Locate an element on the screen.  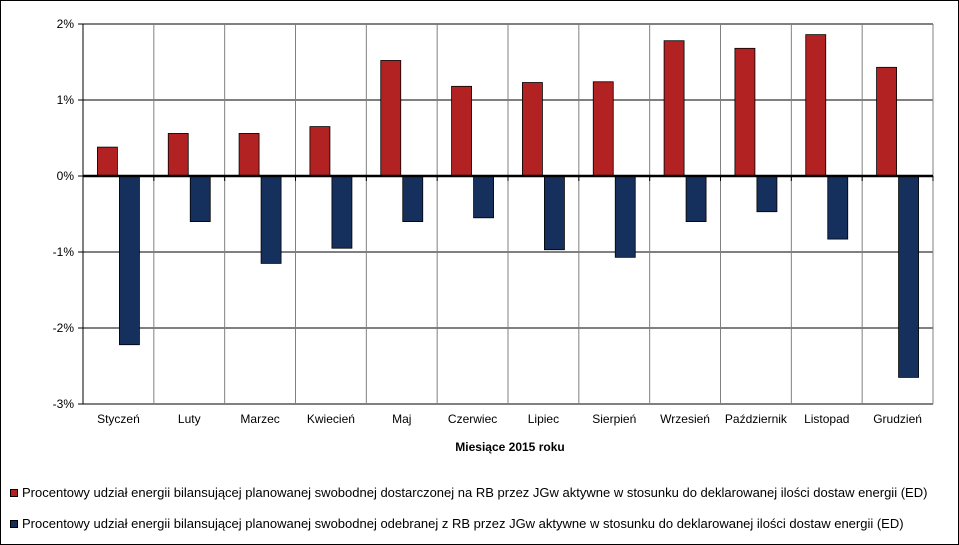
x-tick-label-0: Styczeń is located at coordinates (118, 419).